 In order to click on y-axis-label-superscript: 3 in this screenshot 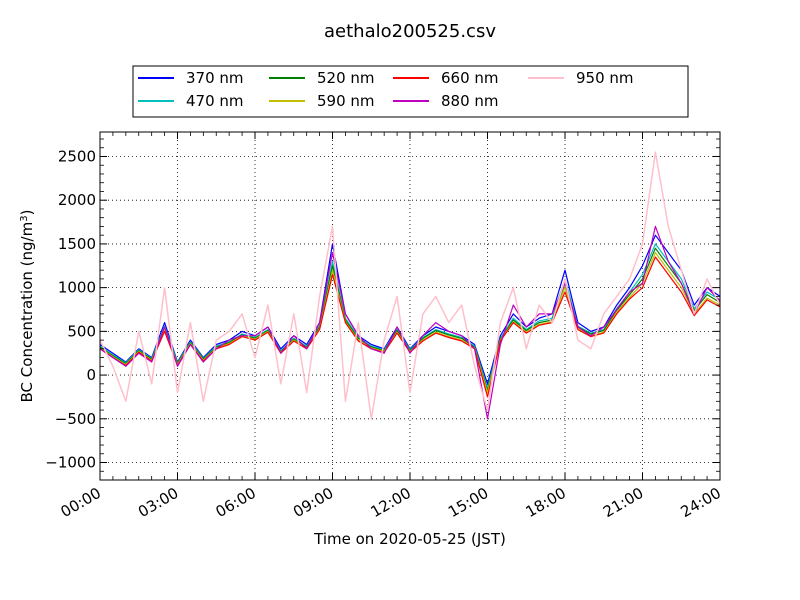, I will do `click(24, 218)`.